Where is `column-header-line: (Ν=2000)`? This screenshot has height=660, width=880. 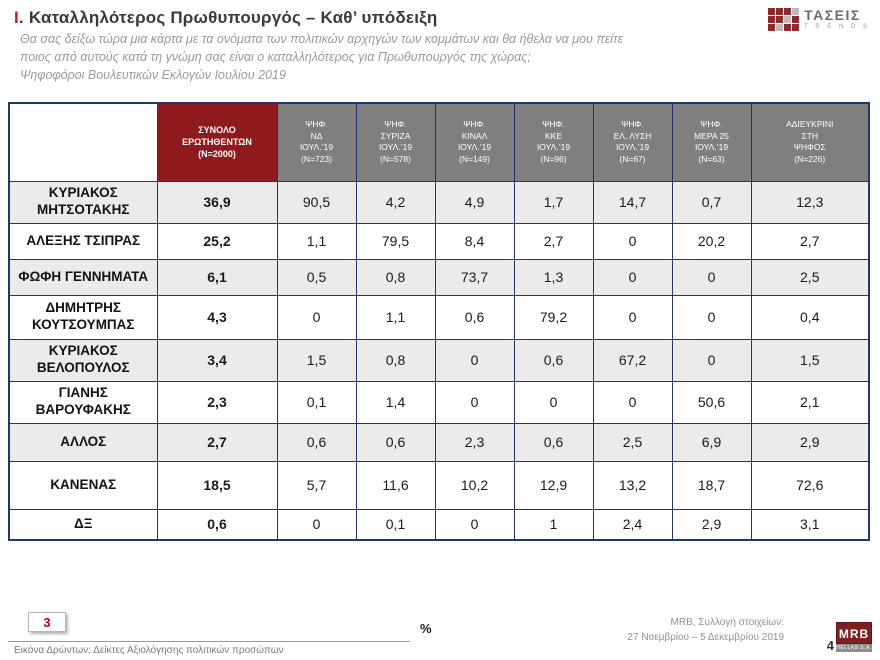
column-header-line: (Ν=2000) is located at coordinates (217, 154).